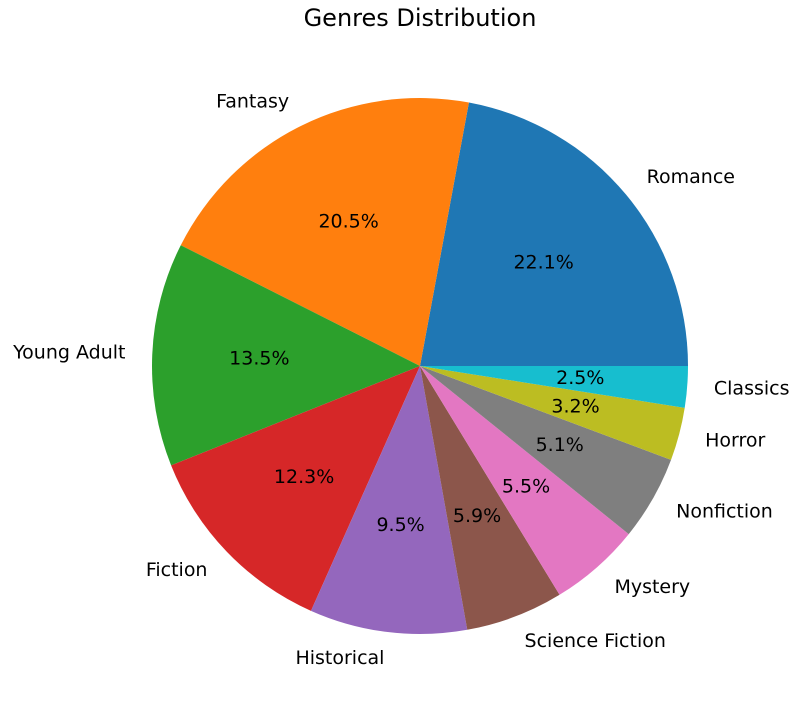  Describe the element at coordinates (724, 511) in the screenshot. I see `slice-label-nonfiction: Nonfiction` at that location.